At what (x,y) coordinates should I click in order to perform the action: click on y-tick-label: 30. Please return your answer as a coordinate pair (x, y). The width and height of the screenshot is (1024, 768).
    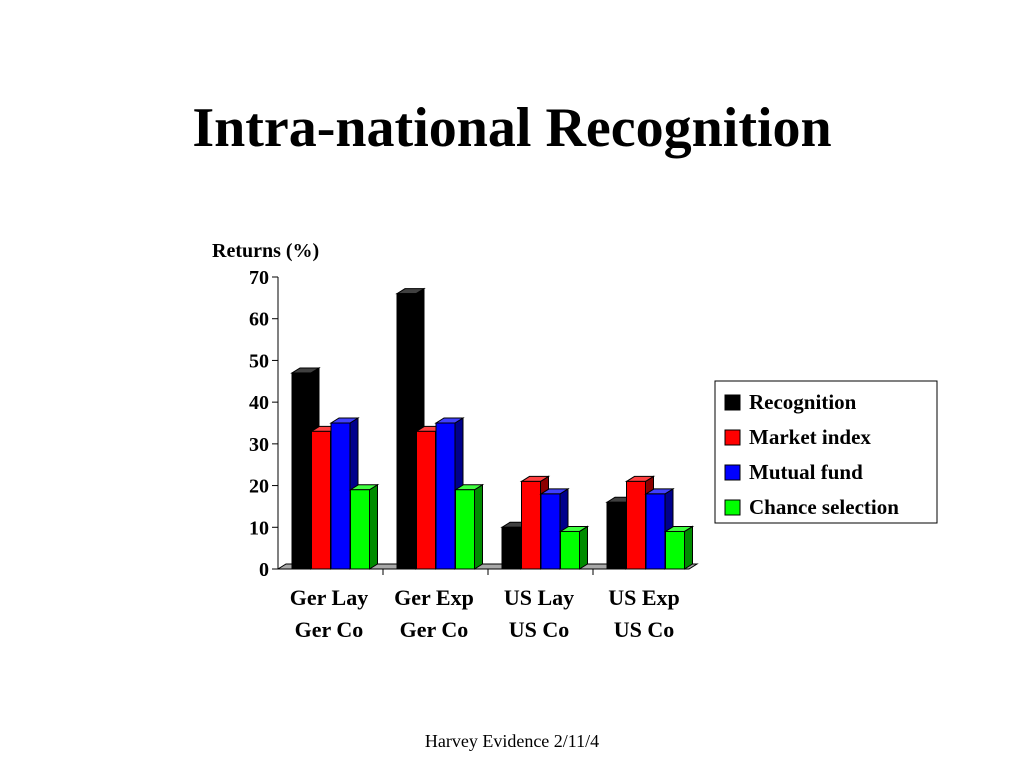
    Looking at the image, I should click on (259, 445).